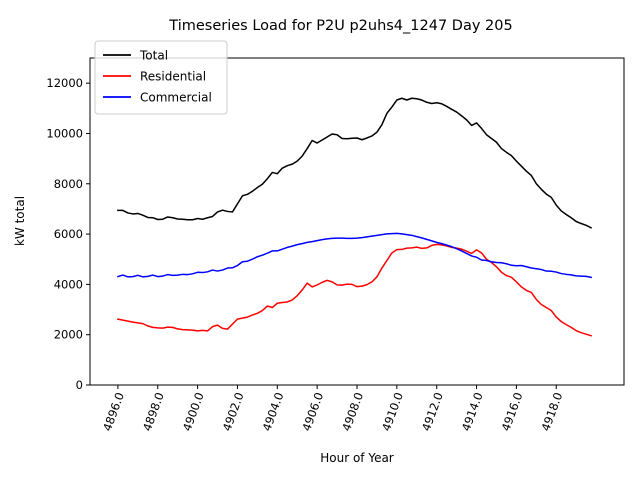  Describe the element at coordinates (68, 284) in the screenshot. I see `y-tick-label: 4000` at that location.